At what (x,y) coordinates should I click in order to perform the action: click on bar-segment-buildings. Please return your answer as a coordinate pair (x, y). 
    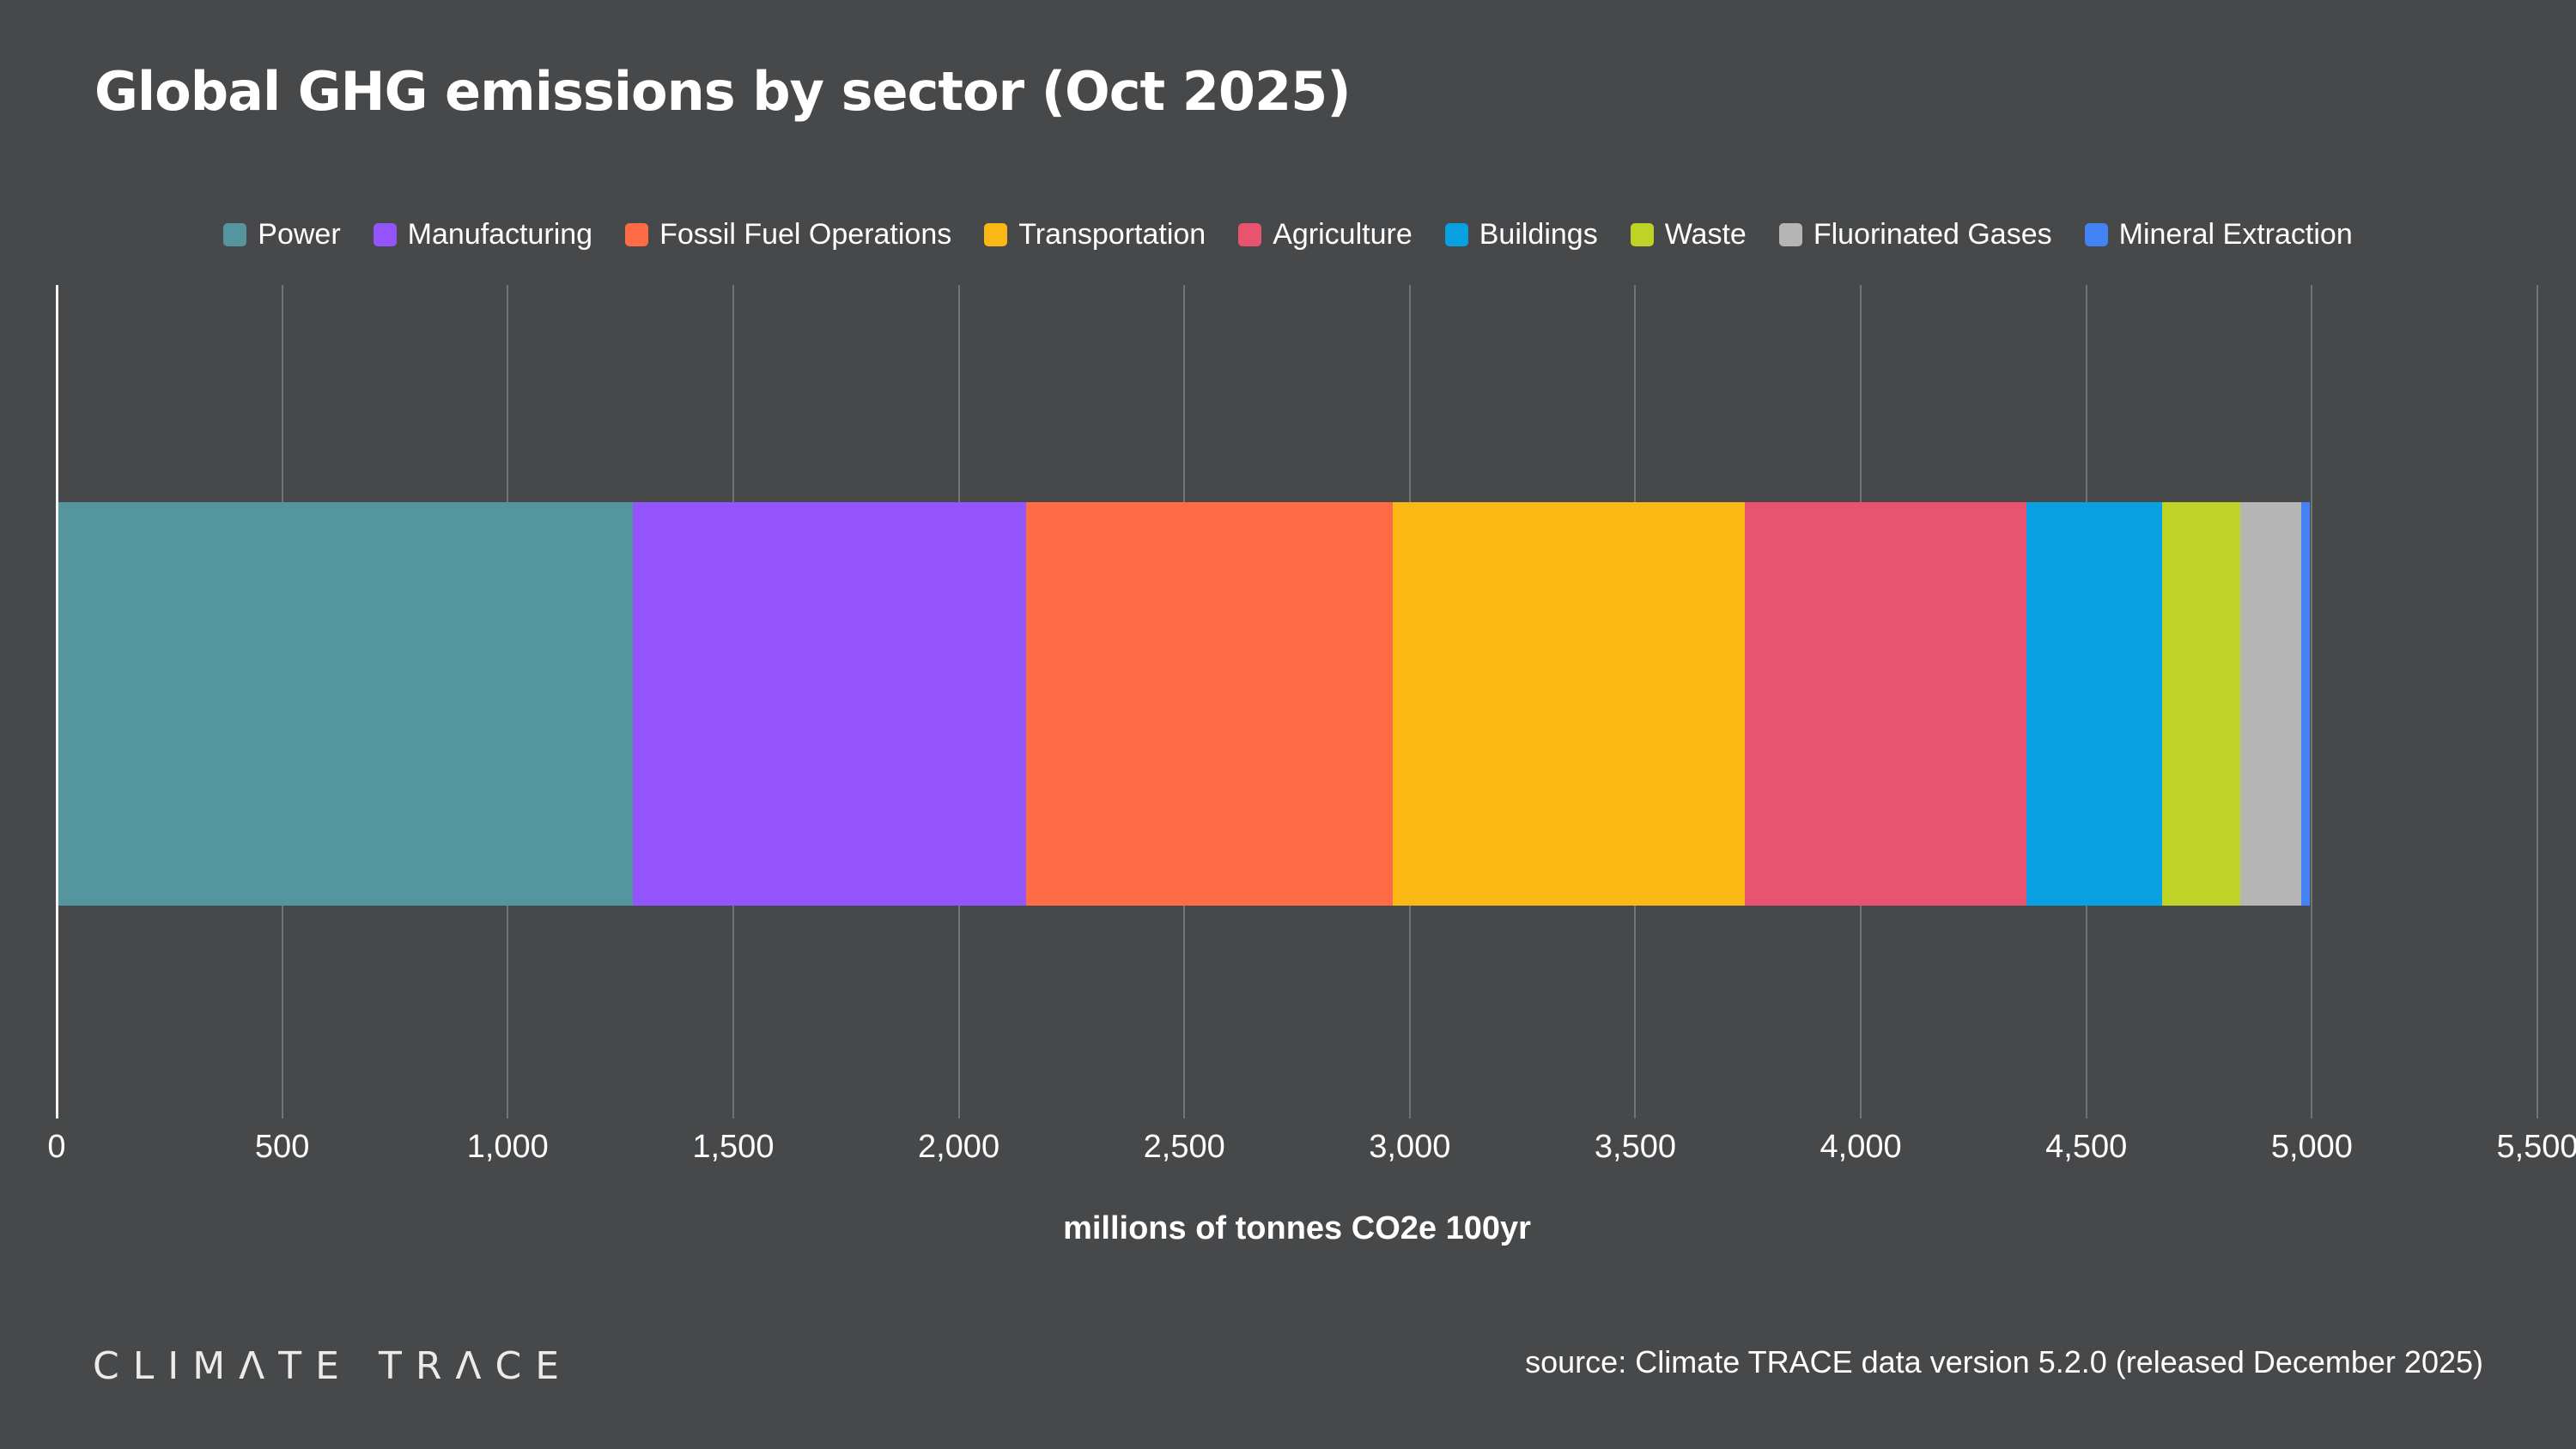
    Looking at the image, I should click on (2094, 704).